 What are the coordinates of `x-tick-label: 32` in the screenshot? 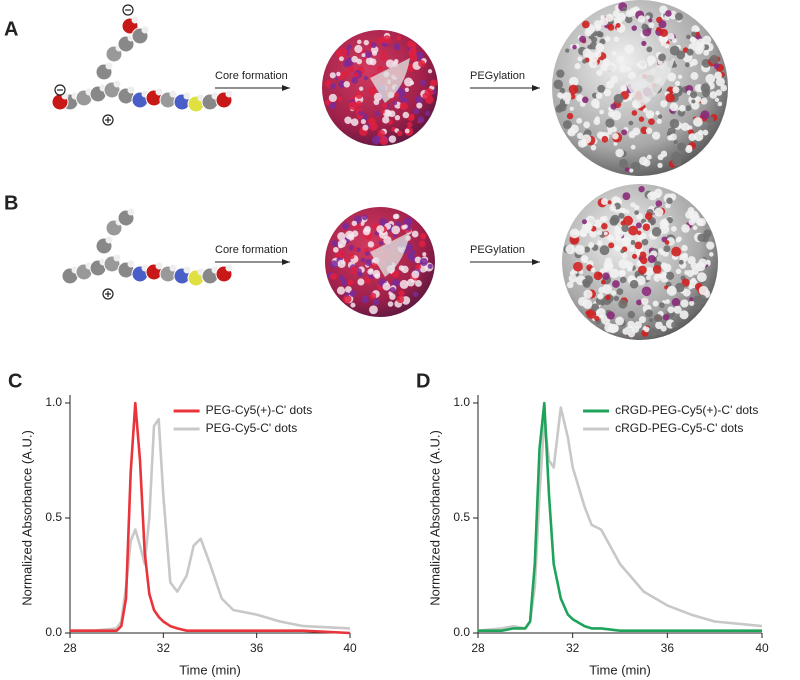 It's located at (164, 648).